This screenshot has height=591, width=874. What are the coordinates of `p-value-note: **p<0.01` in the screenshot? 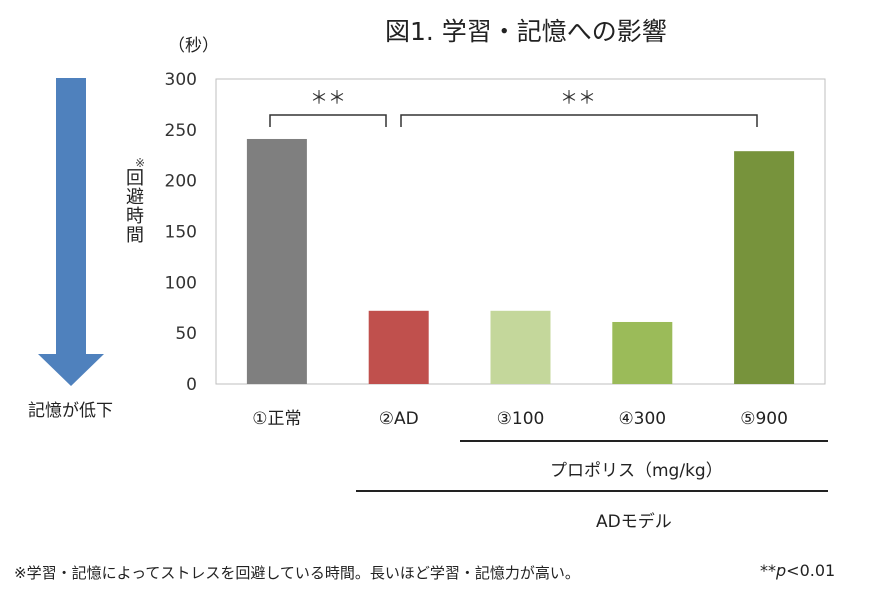 It's located at (797, 570).